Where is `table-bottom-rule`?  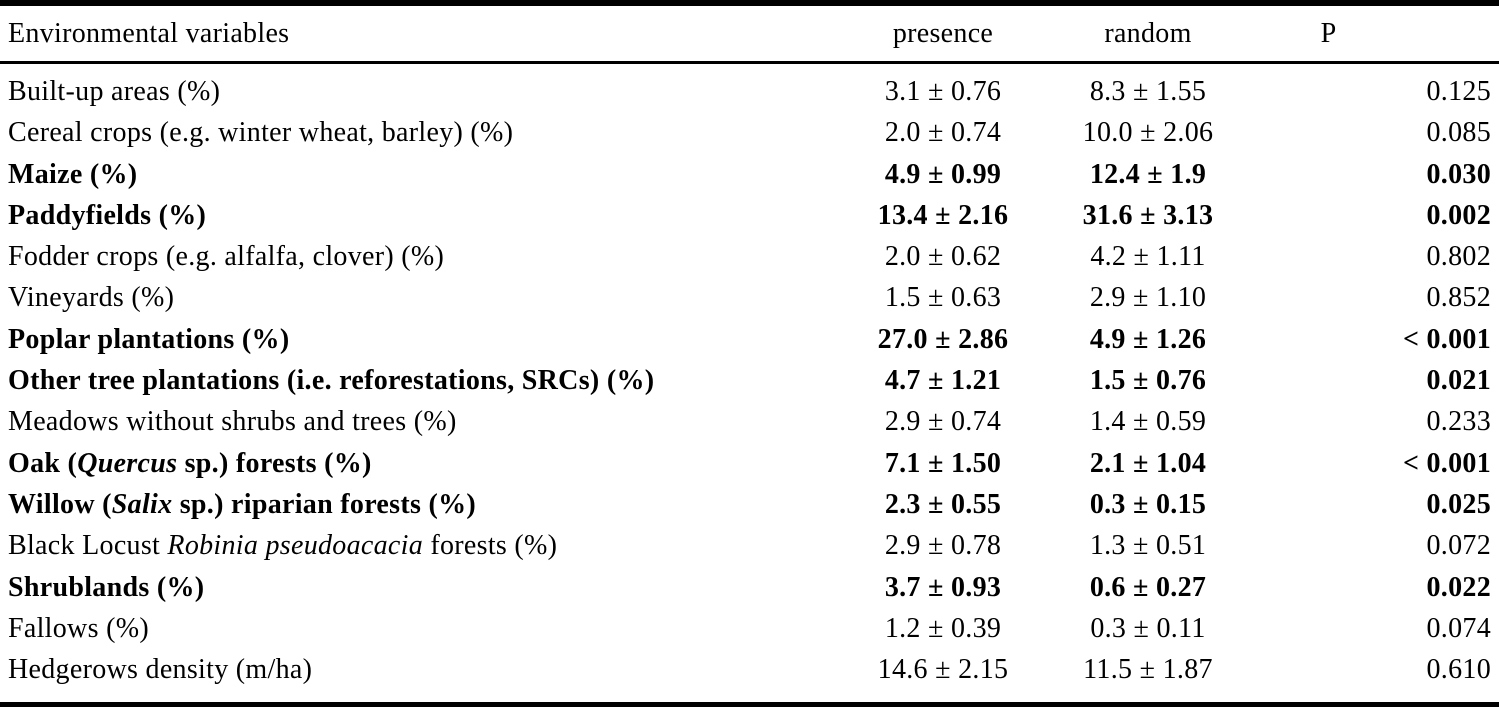 table-bottom-rule is located at coordinates (749, 704).